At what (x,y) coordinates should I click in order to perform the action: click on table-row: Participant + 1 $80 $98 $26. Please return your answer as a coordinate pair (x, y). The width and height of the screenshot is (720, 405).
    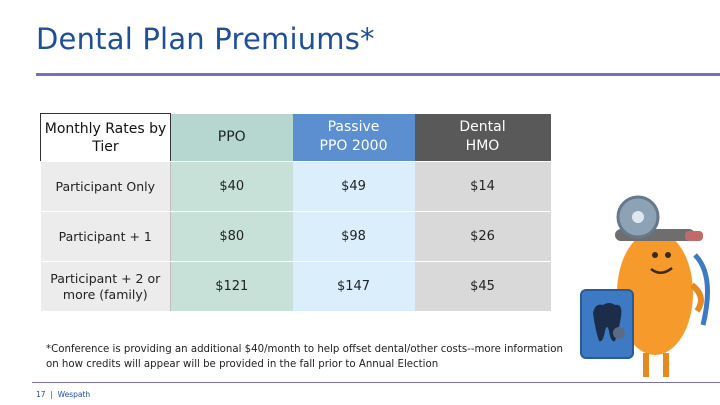
    Looking at the image, I should click on (295, 236).